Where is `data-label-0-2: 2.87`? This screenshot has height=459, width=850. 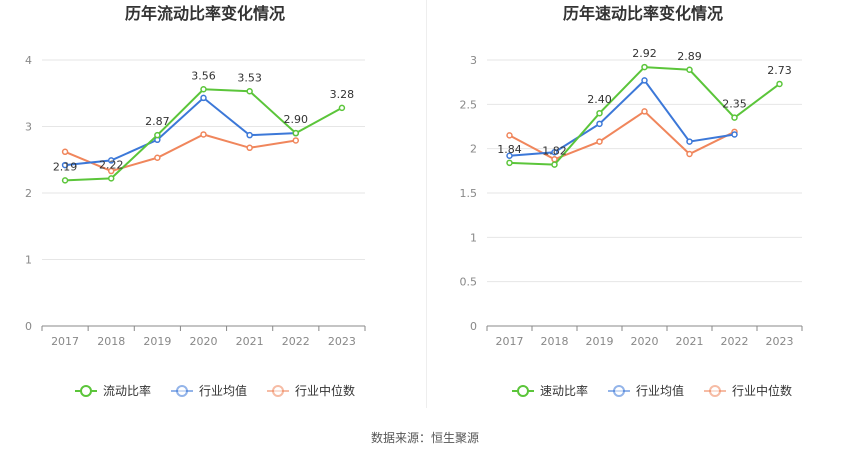
data-label-0-2: 2.87 is located at coordinates (157, 121).